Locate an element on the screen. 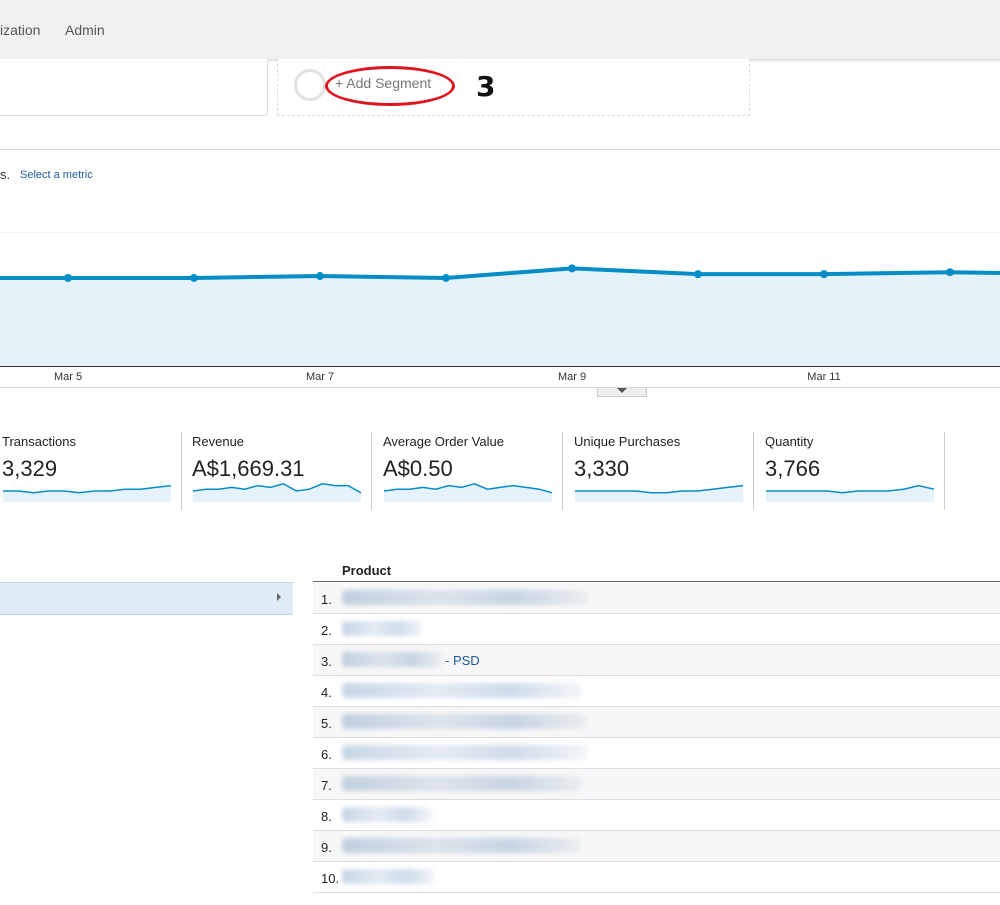  row-number: 3. is located at coordinates (326, 661).